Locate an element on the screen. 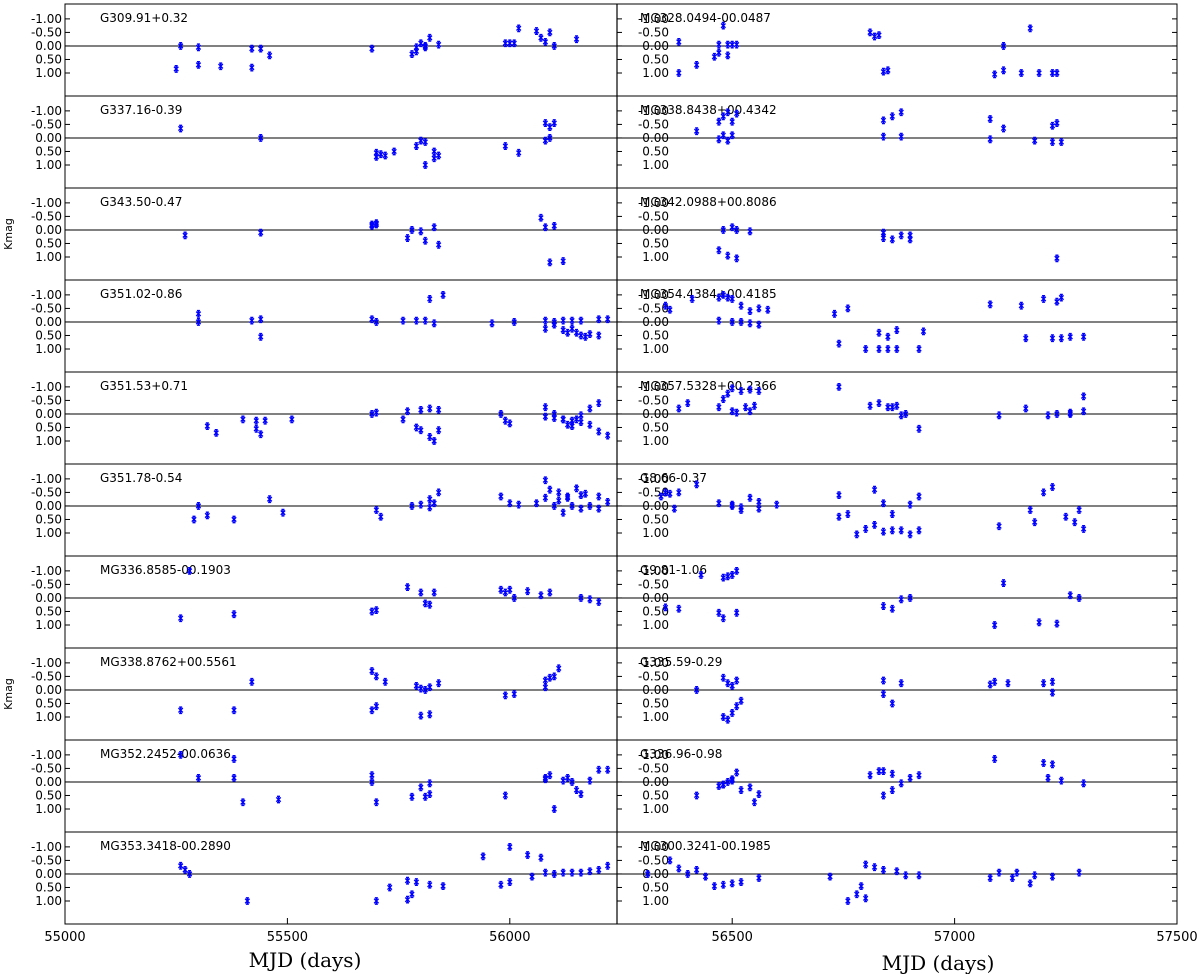  y-tick-label: 0.50 is located at coordinates (655, 887).